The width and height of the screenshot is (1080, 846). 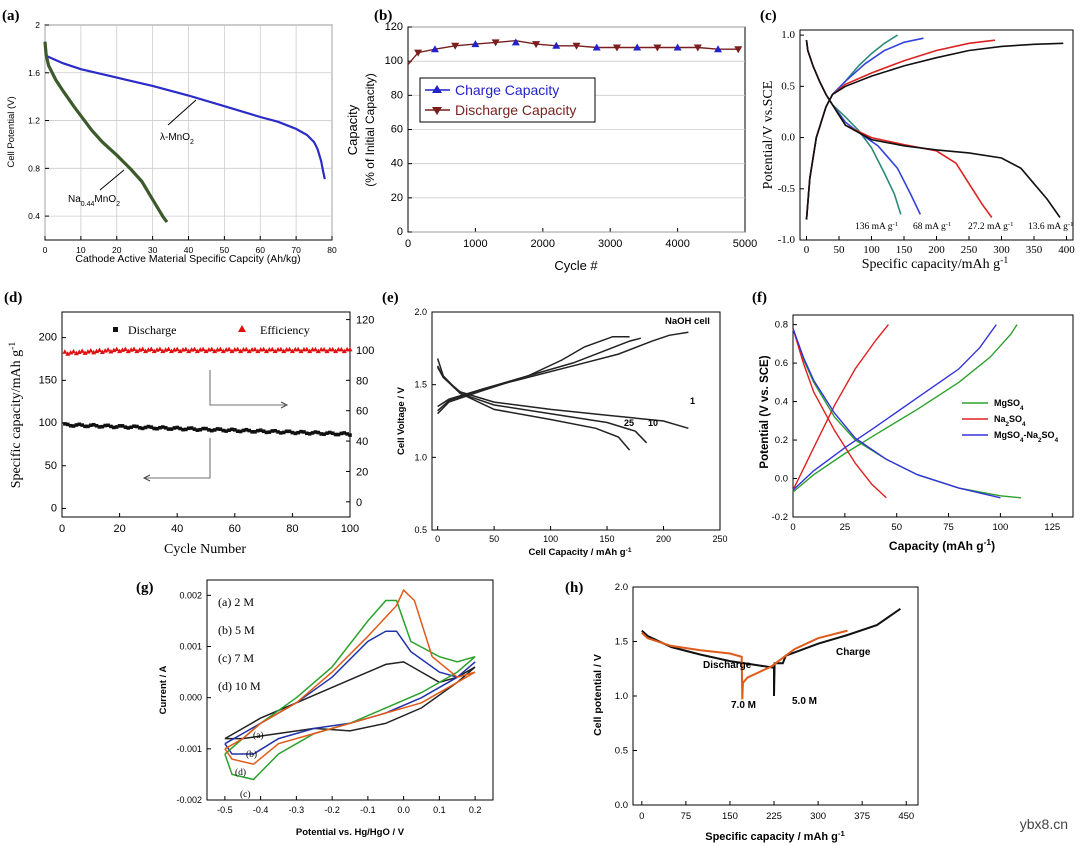 I want to click on axis-title-x: Specific capacity / mAh g-1, so click(x=775, y=836).